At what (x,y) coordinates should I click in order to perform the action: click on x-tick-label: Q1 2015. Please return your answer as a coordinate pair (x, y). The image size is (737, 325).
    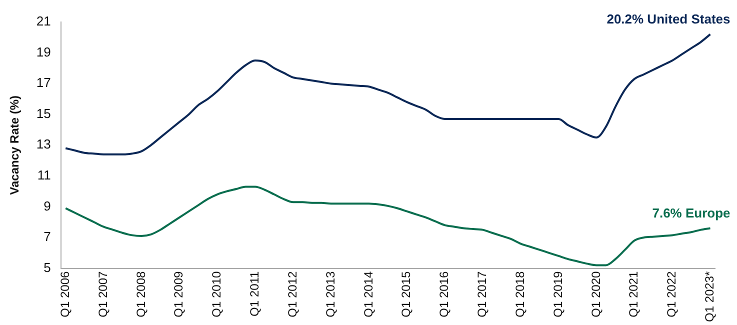
    Looking at the image, I should click on (406, 294).